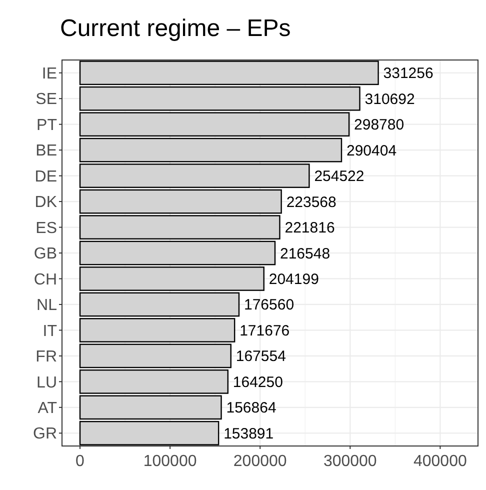 The image size is (486, 490). What do you see at coordinates (175, 28) in the screenshot?
I see `chart-title: Current regime – EPs` at bounding box center [175, 28].